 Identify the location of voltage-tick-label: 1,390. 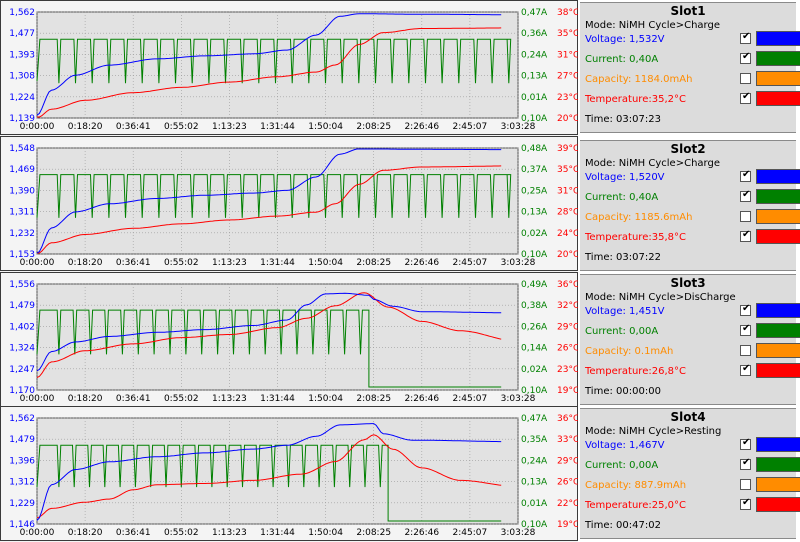
(22, 191).